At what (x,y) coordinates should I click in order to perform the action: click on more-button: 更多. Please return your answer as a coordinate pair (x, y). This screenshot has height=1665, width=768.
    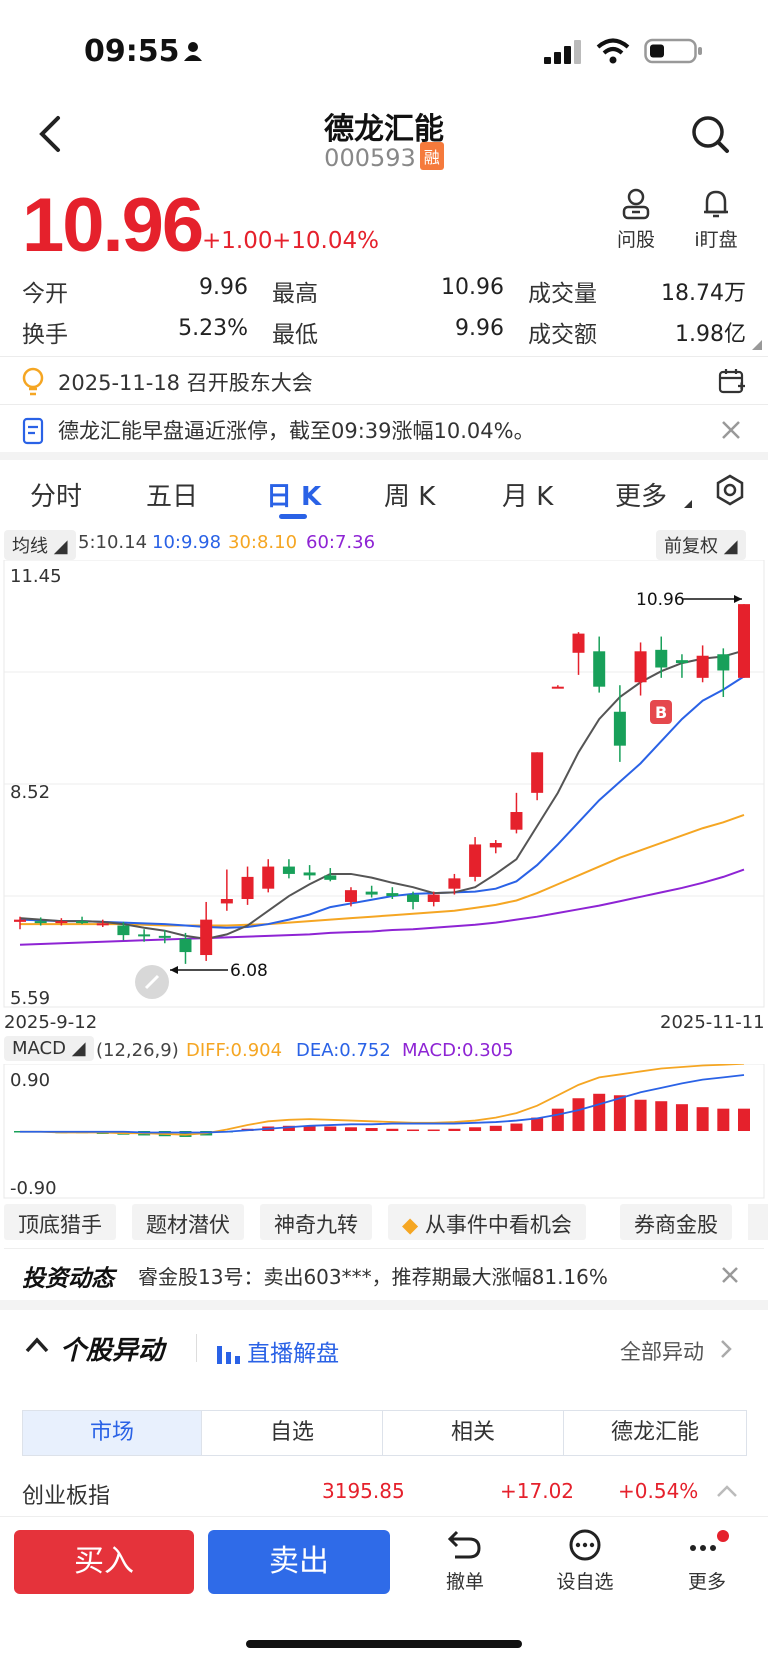
    Looking at the image, I should click on (707, 1561).